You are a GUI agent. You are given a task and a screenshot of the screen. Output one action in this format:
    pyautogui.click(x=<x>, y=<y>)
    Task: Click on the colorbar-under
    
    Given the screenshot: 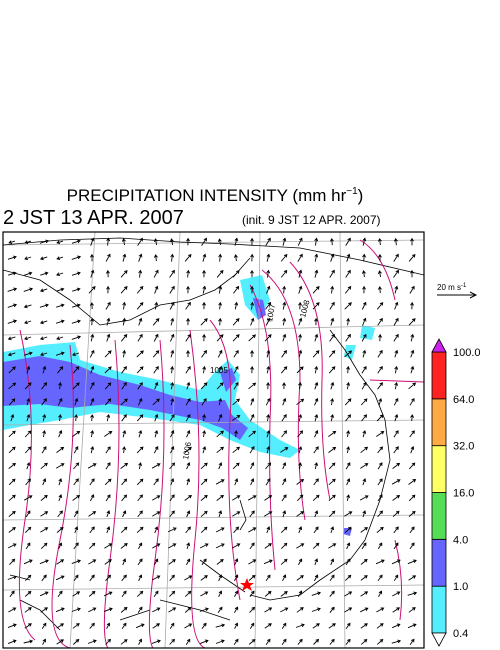 What is the action you would take?
    pyautogui.click(x=439, y=639)
    